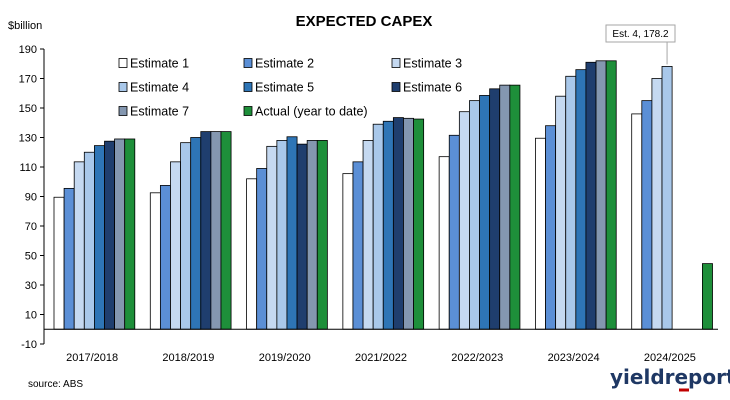 This screenshot has height=400, width=730. I want to click on bar-estimate-3-2024-2025, so click(657, 204).